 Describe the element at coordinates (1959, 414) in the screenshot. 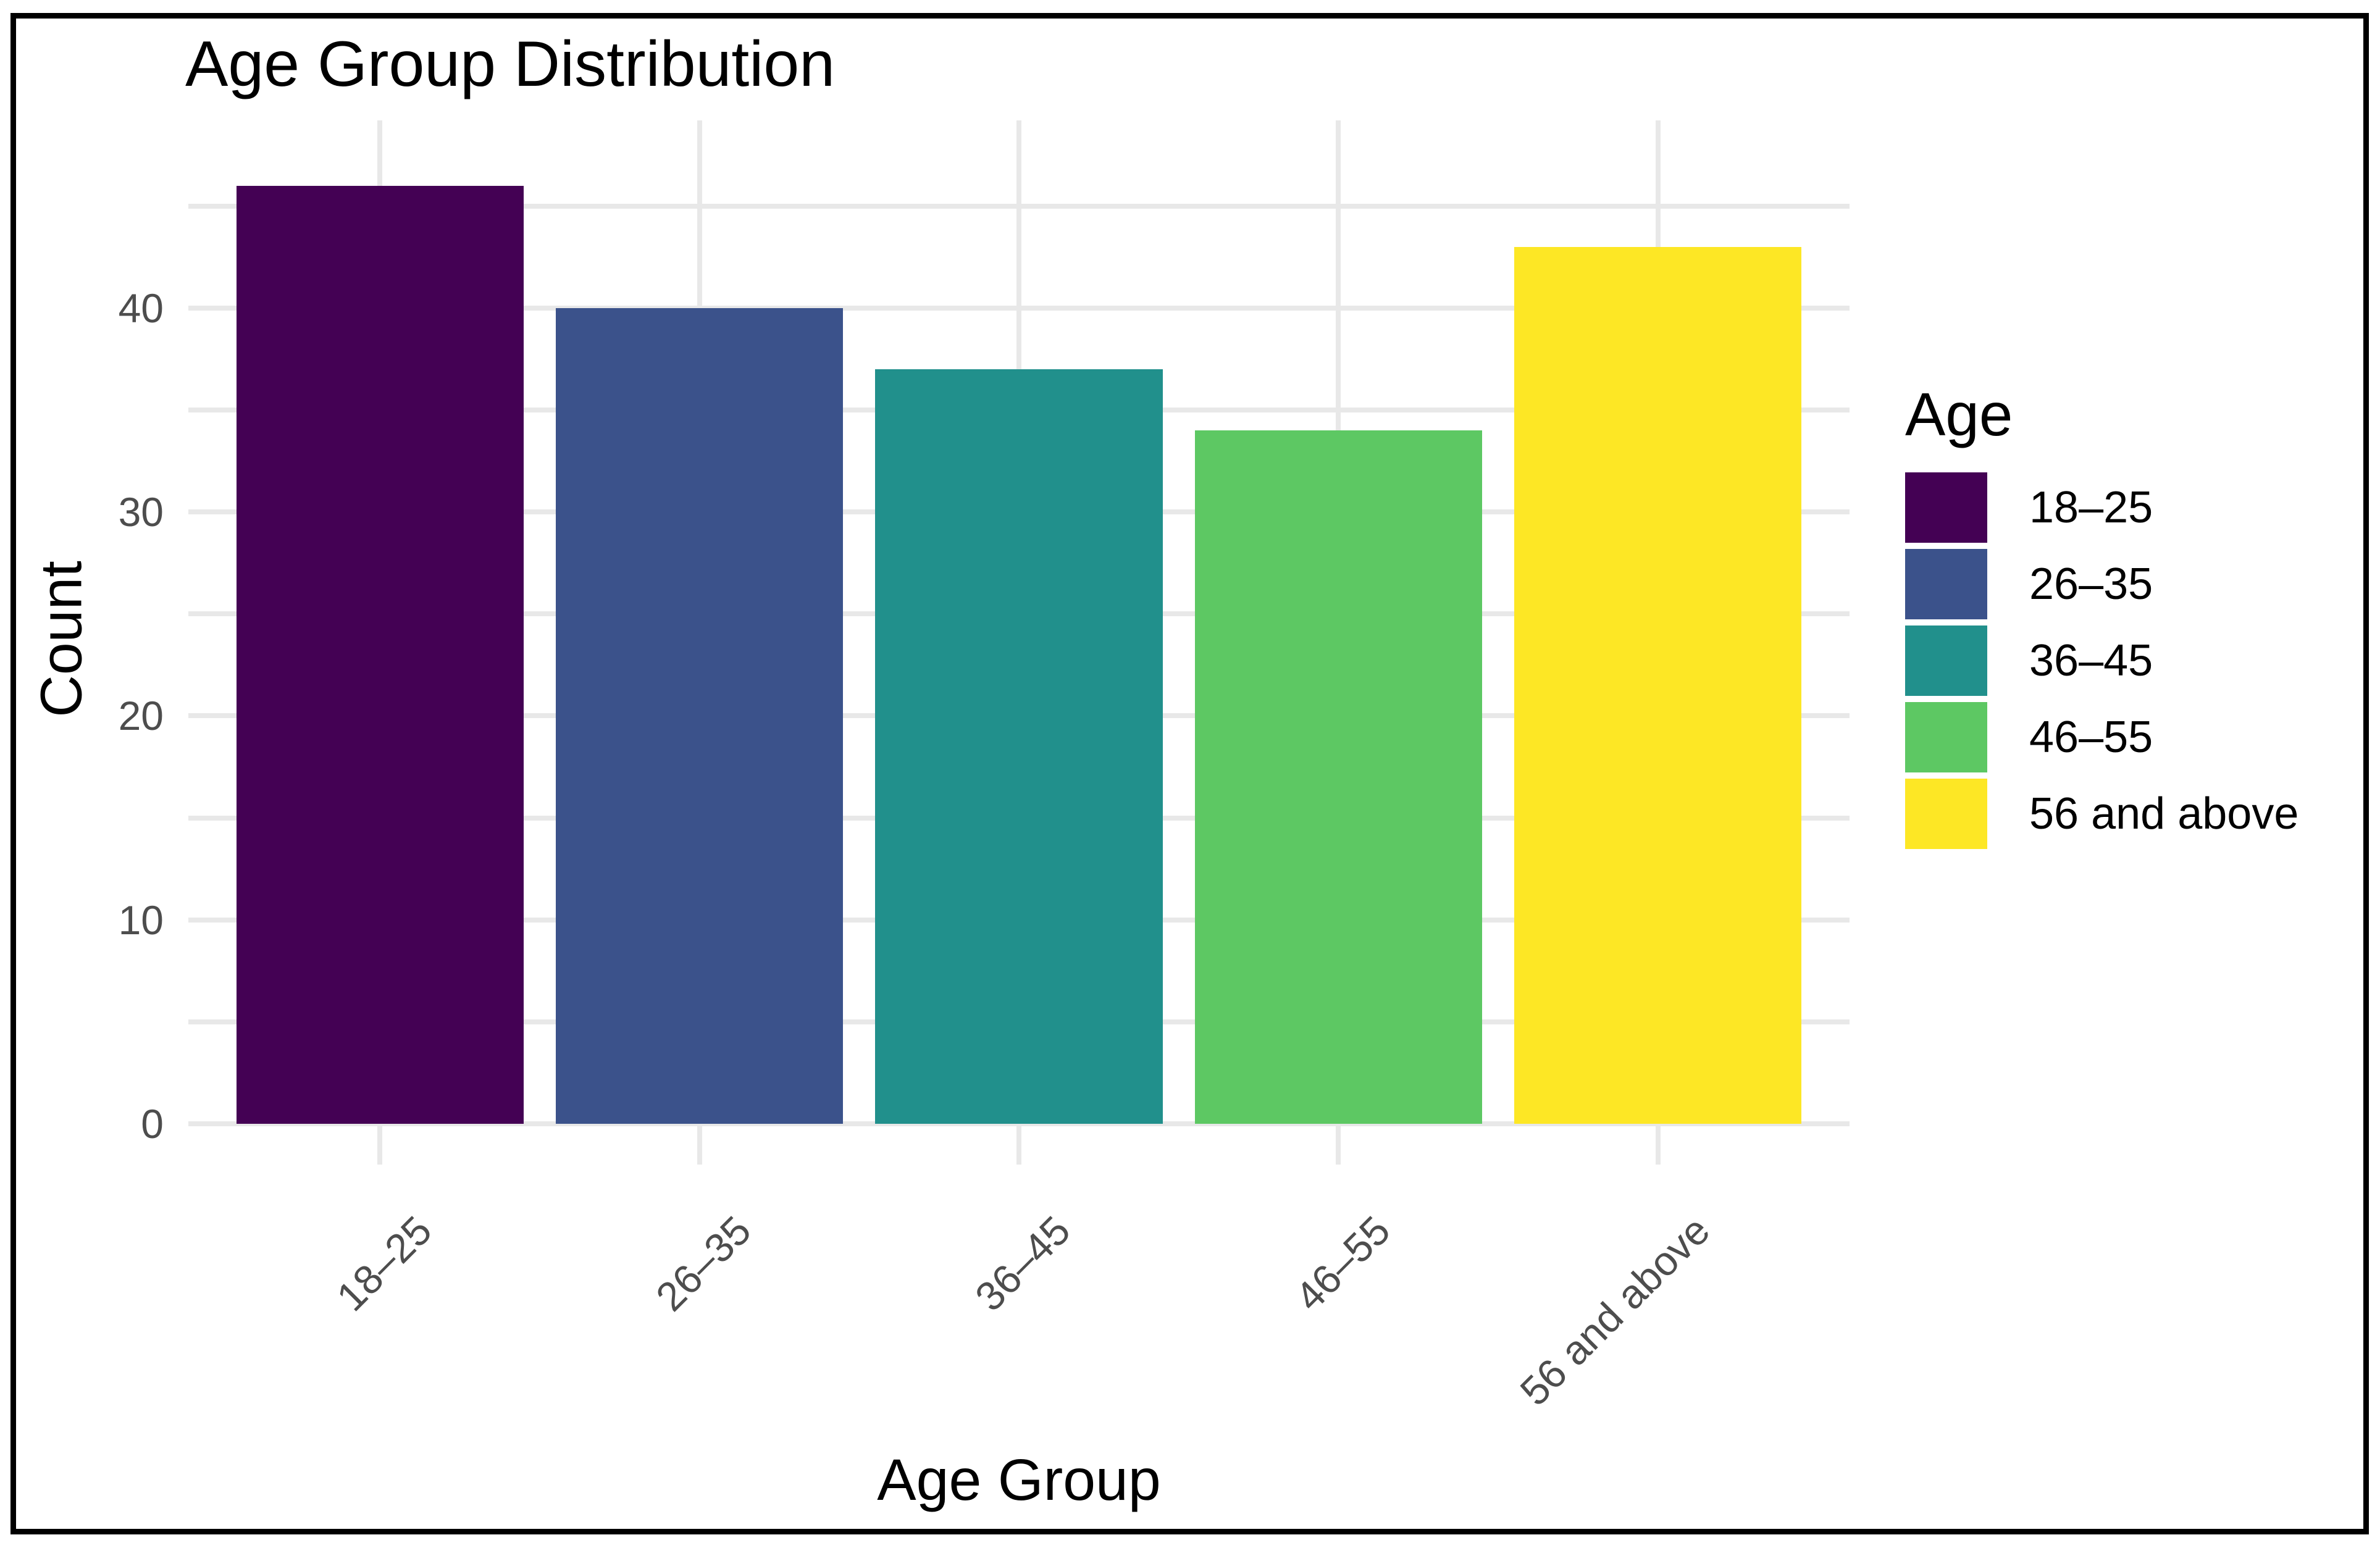

I see `legend-title: Age` at that location.